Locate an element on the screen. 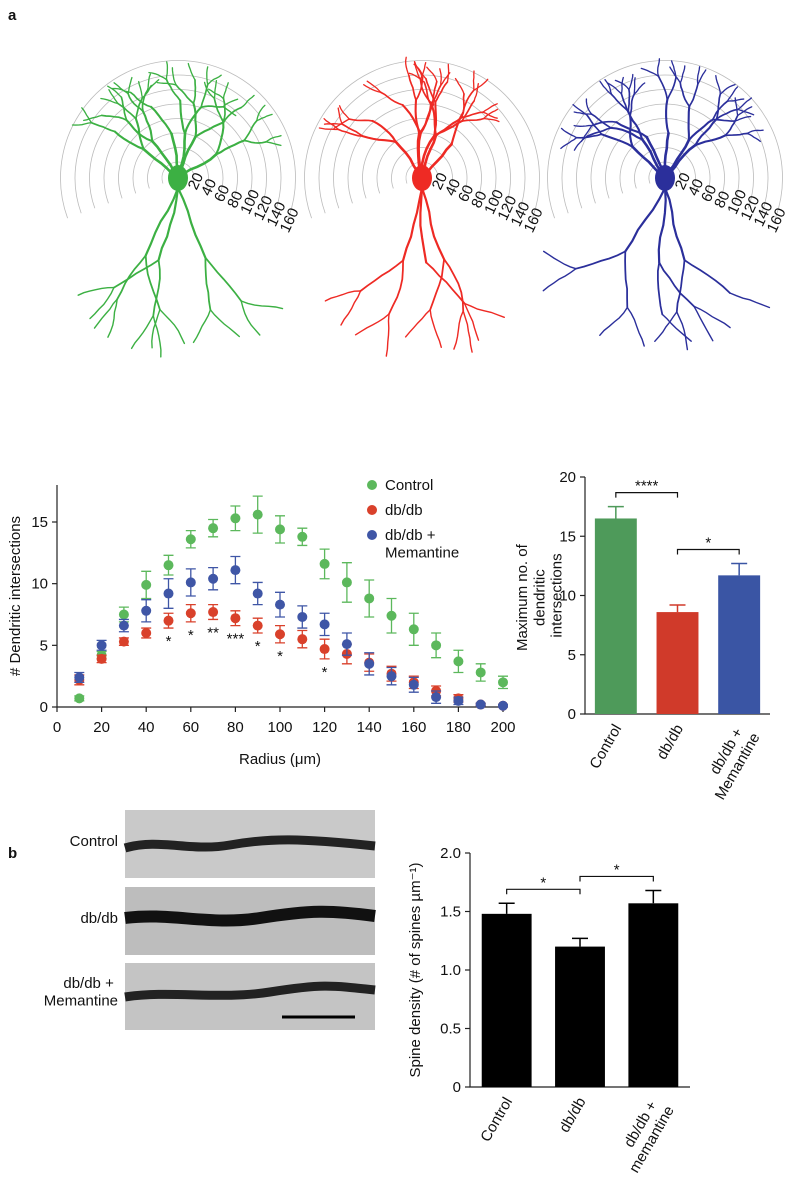  x-tick-label: Control is located at coordinates (605, 747).